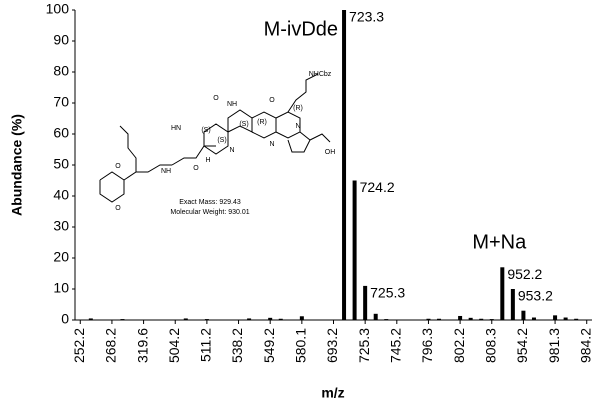 The height and width of the screenshot is (405, 600). Describe the element at coordinates (61, 71) in the screenshot. I see `y-tick-label: 80` at that location.